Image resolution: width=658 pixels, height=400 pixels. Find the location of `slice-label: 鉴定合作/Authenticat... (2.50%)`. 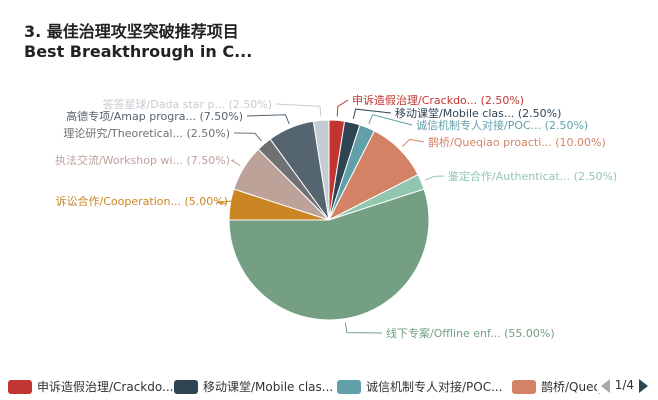

slice-label: 鉴定合作/Authenticat... (2.50%) is located at coordinates (532, 176).